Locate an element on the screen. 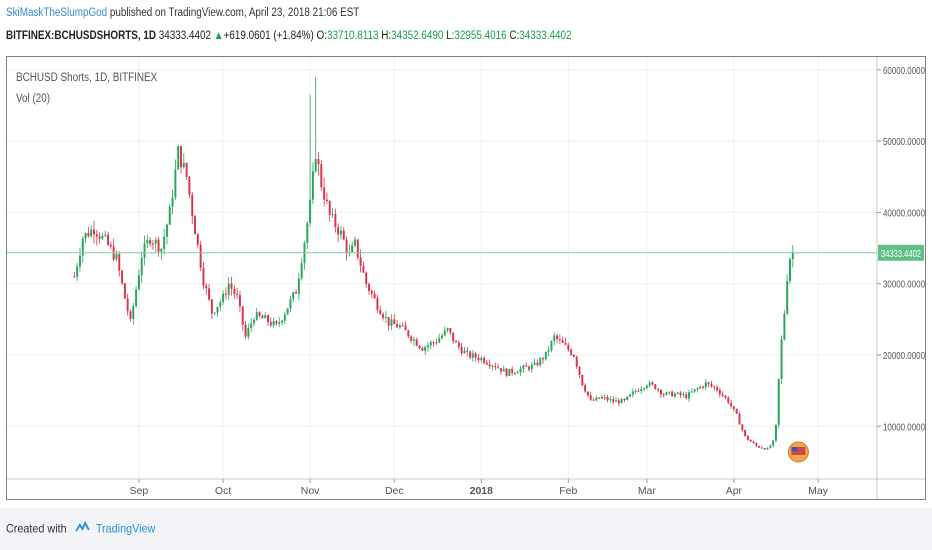 Image resolution: width=932 pixels, height=550 pixels. y-tick-label: 10000.0000 is located at coordinates (904, 427).